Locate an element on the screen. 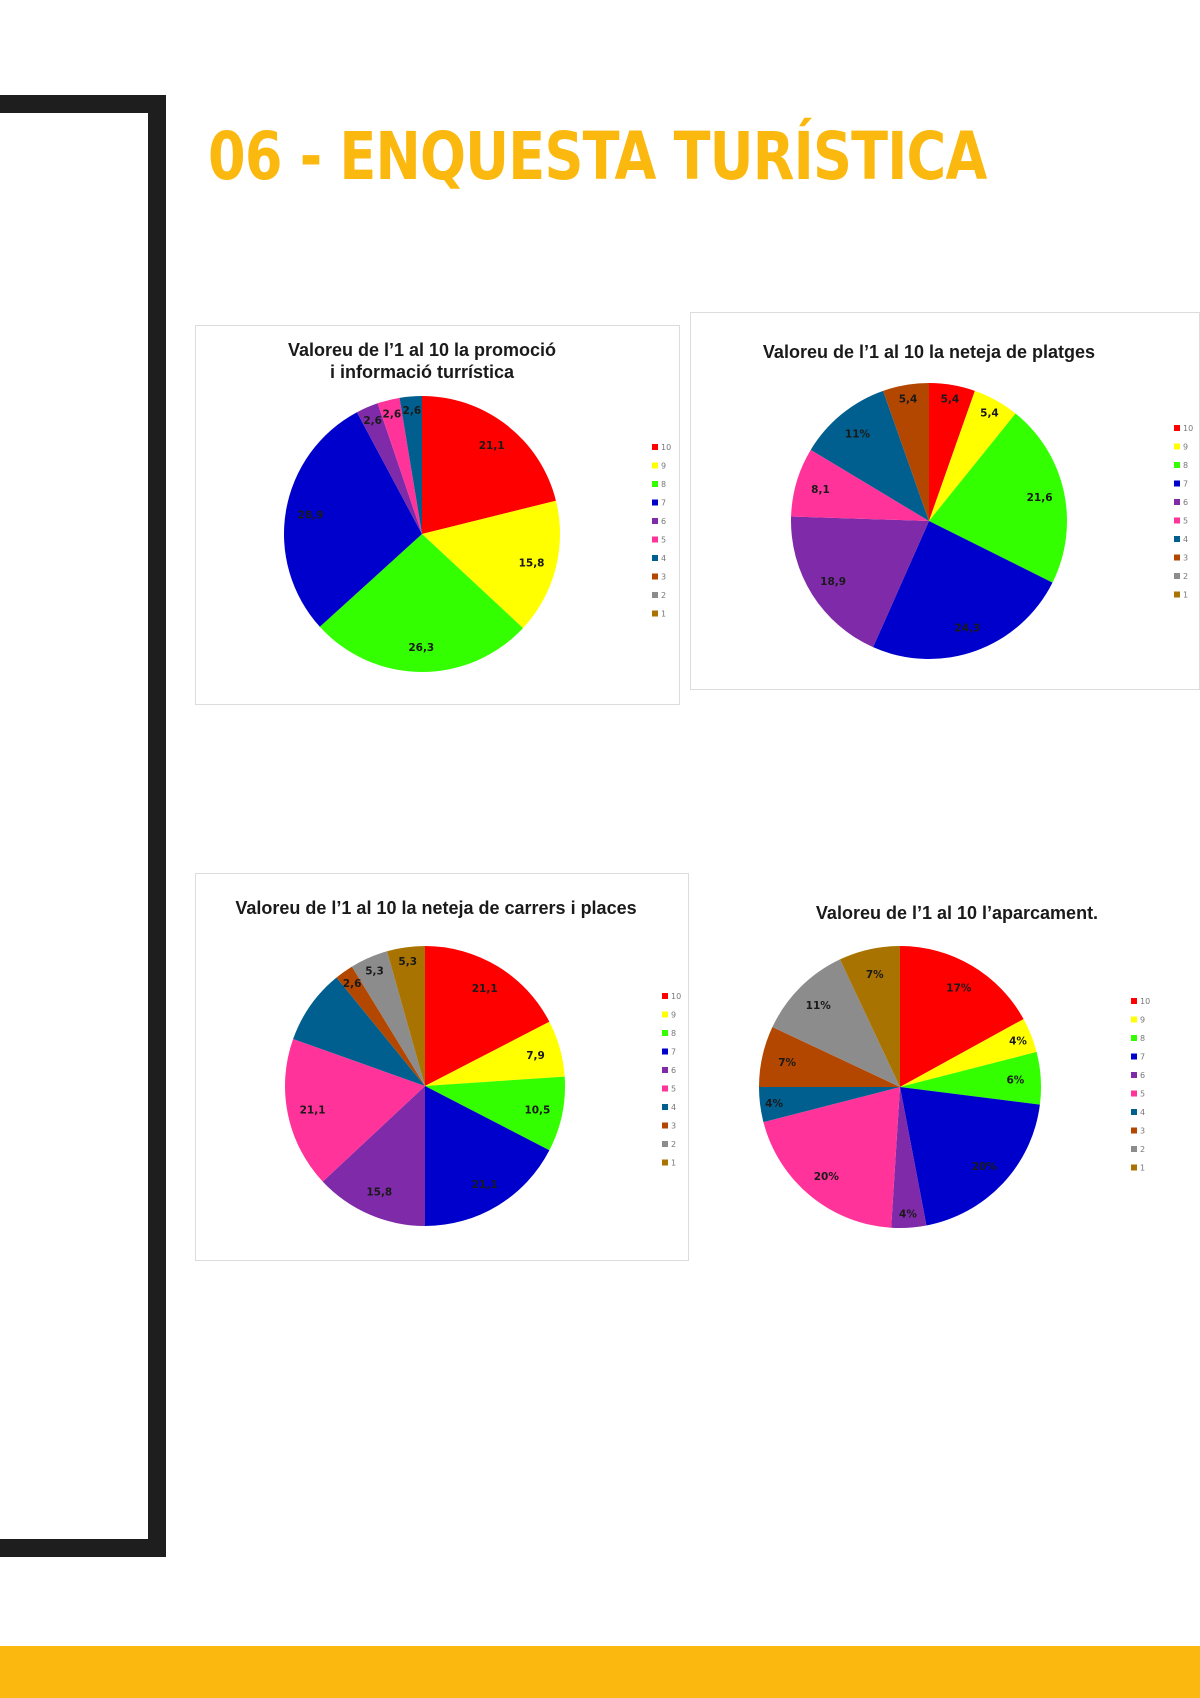 This screenshot has width=1200, height=1698. pie-data-label: 10,5 is located at coordinates (537, 1110).